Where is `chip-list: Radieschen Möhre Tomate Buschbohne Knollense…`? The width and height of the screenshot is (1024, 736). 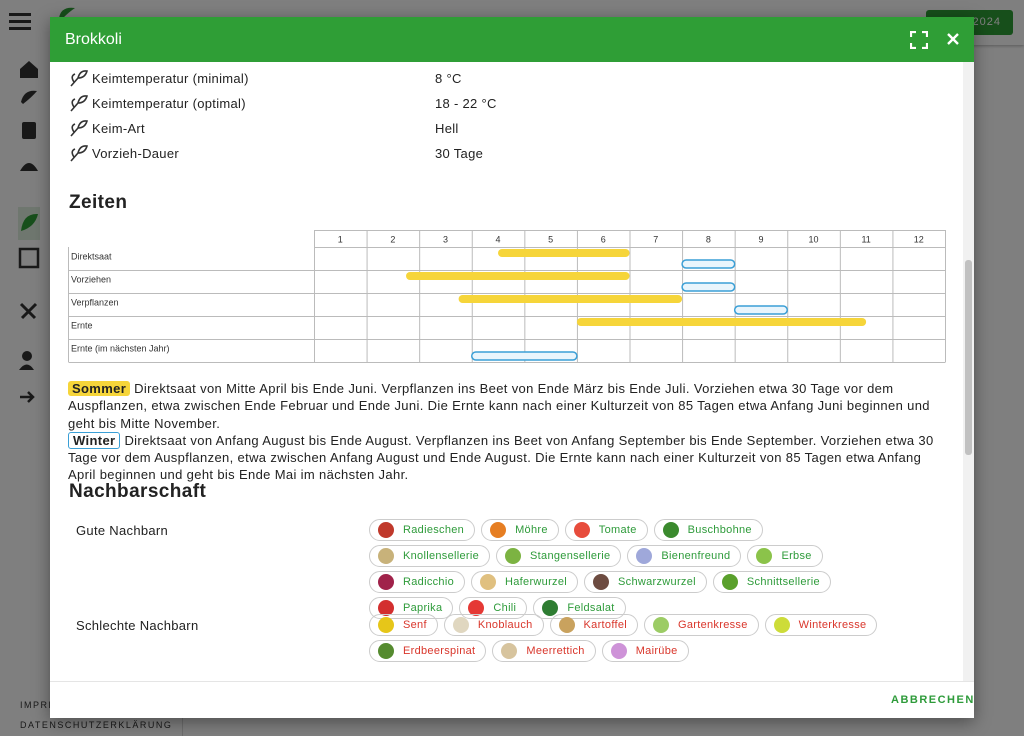
chip-list: Radieschen Möhre Tomate Buschbohne Knollense… is located at coordinates (629, 569).